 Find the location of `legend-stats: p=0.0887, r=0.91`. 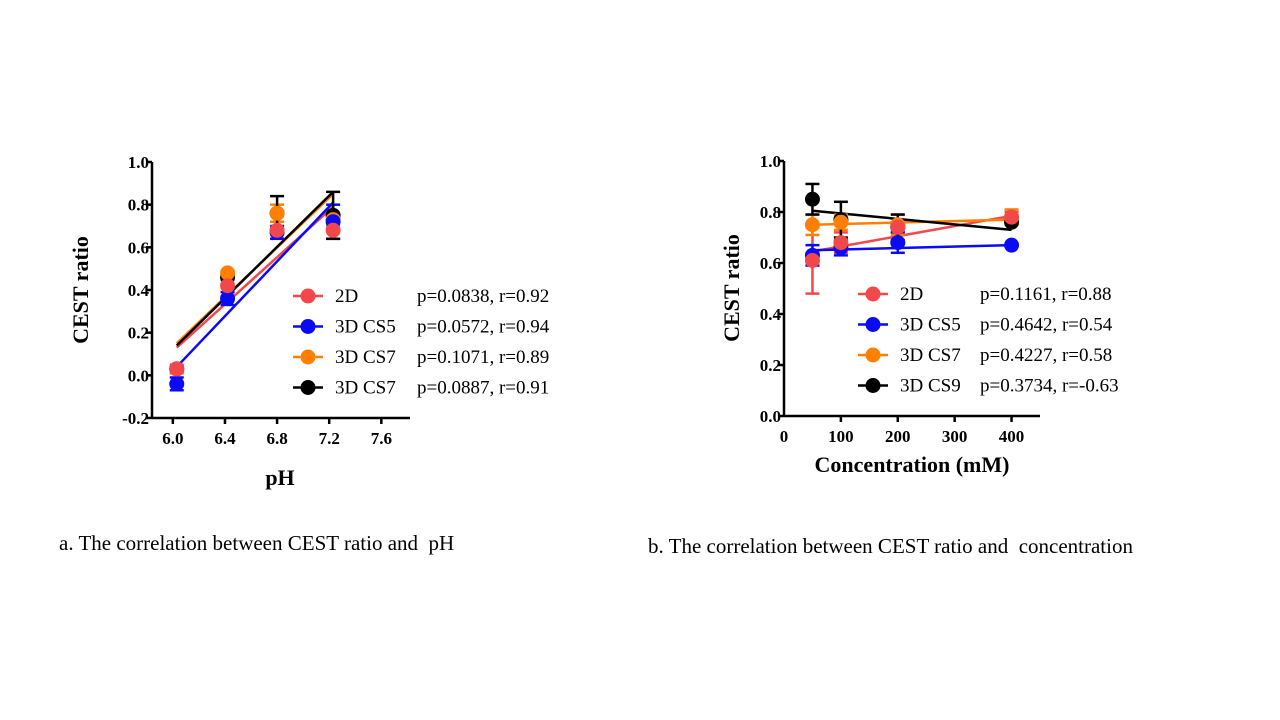

legend-stats: p=0.0887, r=0.91 is located at coordinates (483, 388).